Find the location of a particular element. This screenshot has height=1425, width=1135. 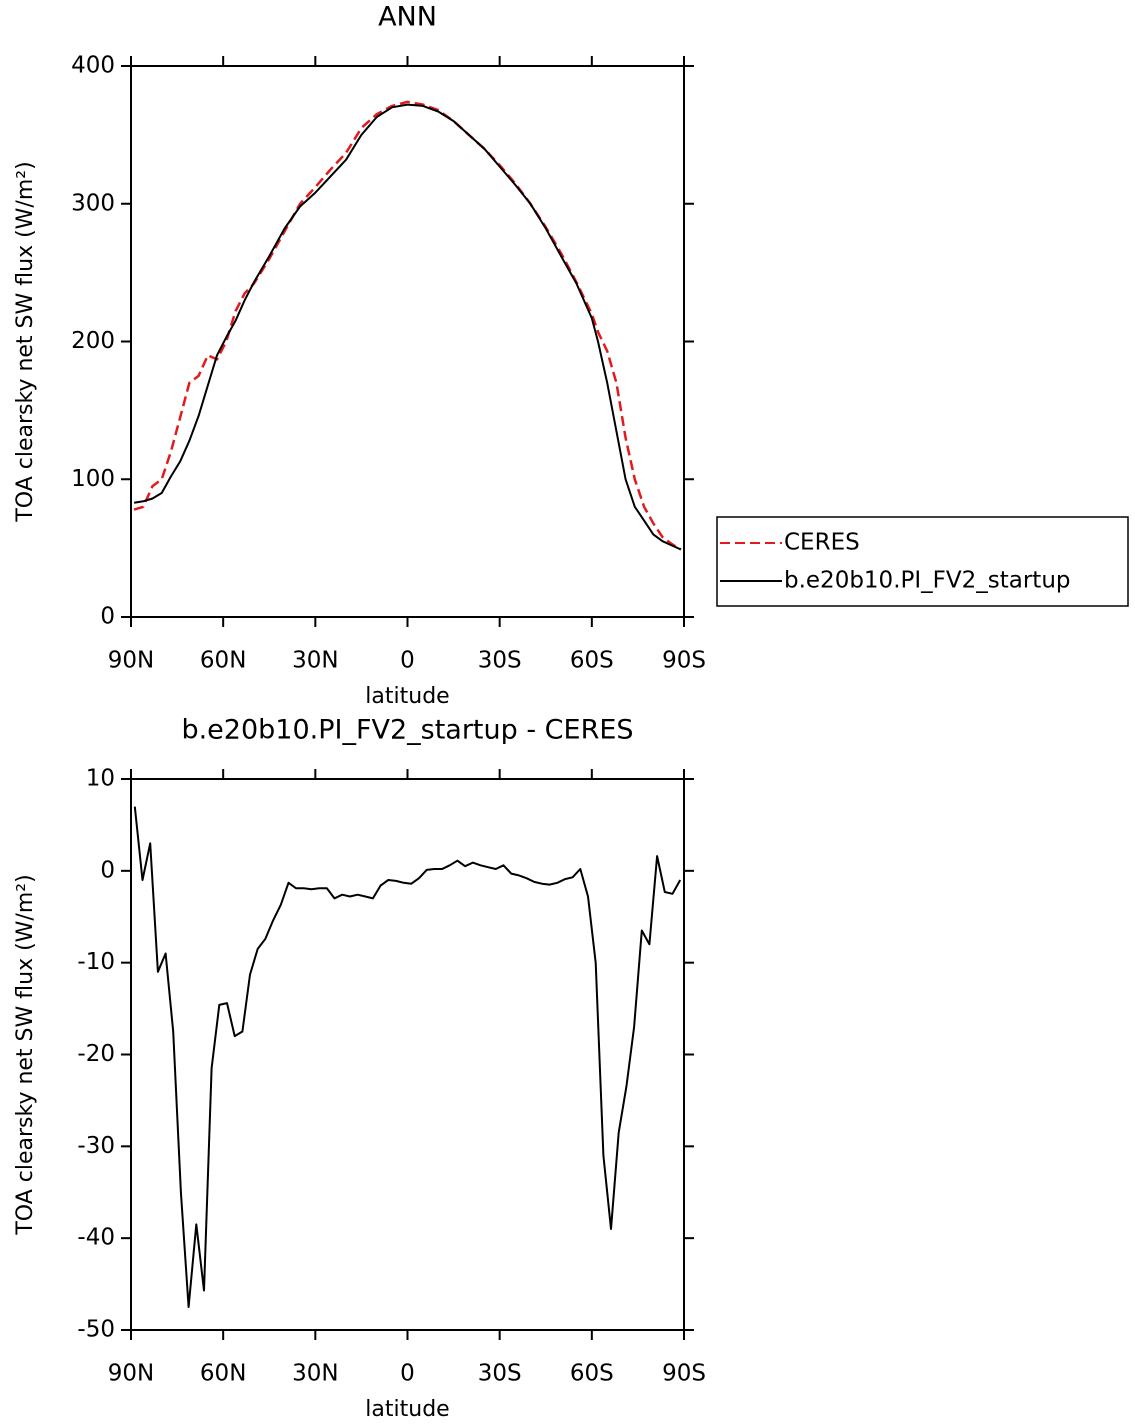

chart-title: ANN is located at coordinates (407, 17).